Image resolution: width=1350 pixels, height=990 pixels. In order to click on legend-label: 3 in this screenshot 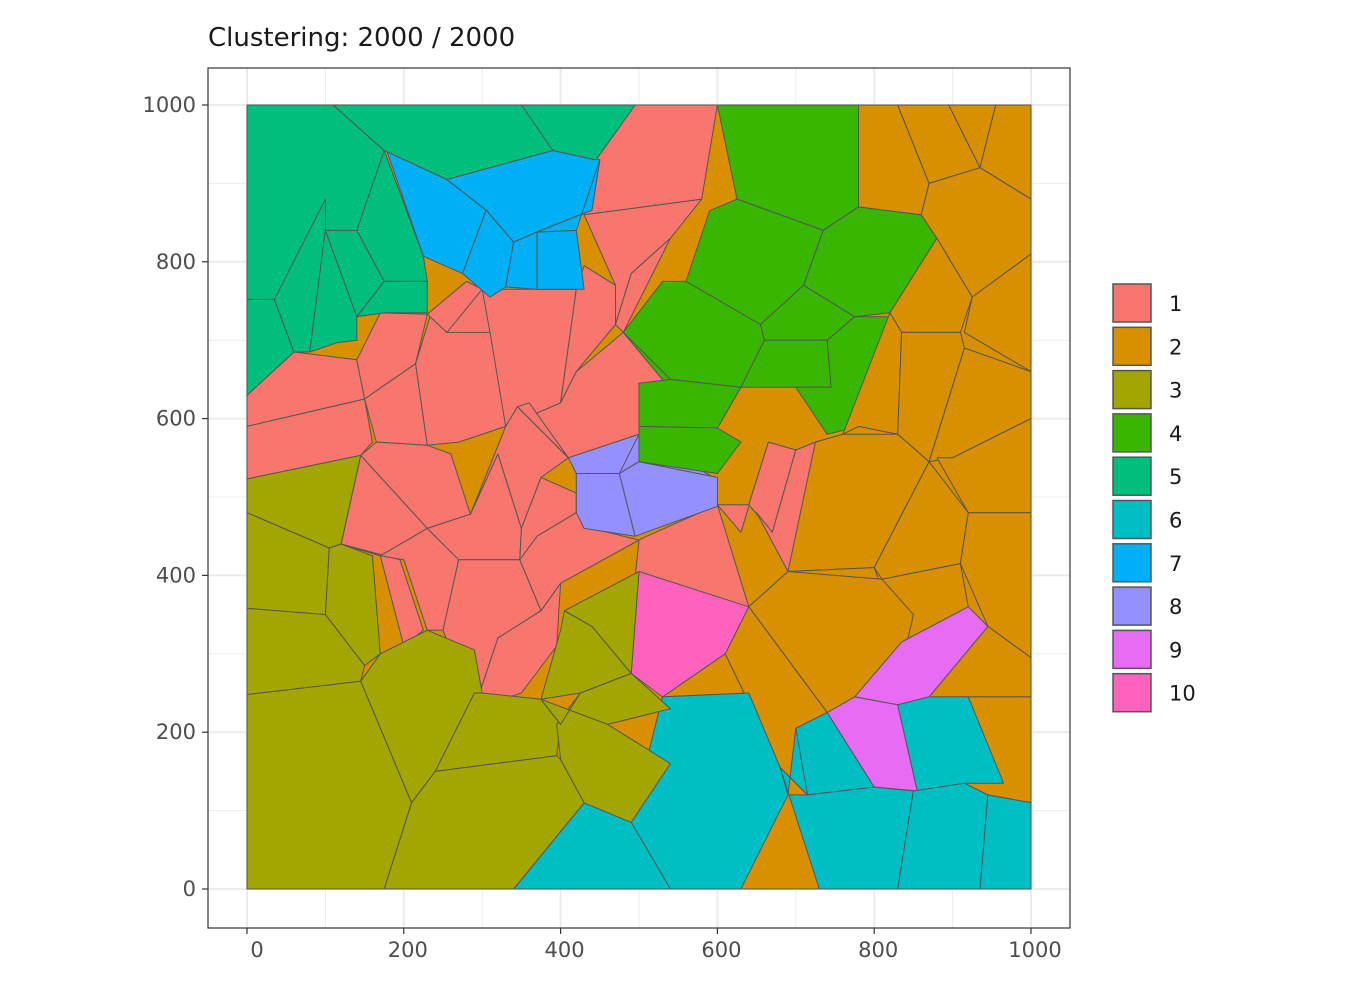, I will do `click(1175, 391)`.